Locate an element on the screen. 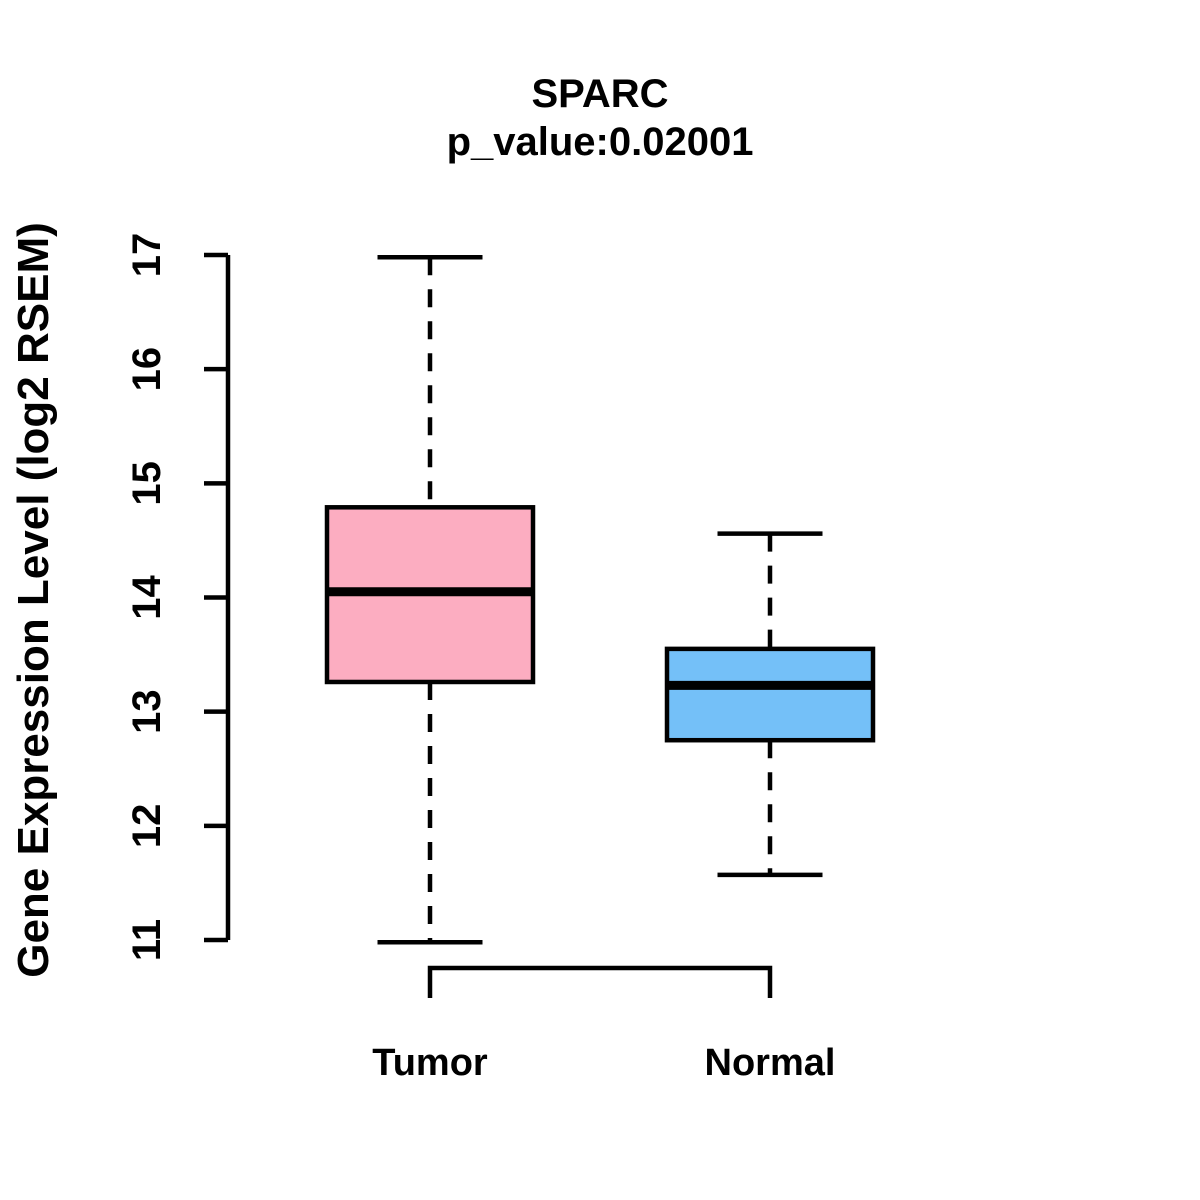 Image resolution: width=1200 pixels, height=1200 pixels. y-tick-label: 16 is located at coordinates (147, 369).